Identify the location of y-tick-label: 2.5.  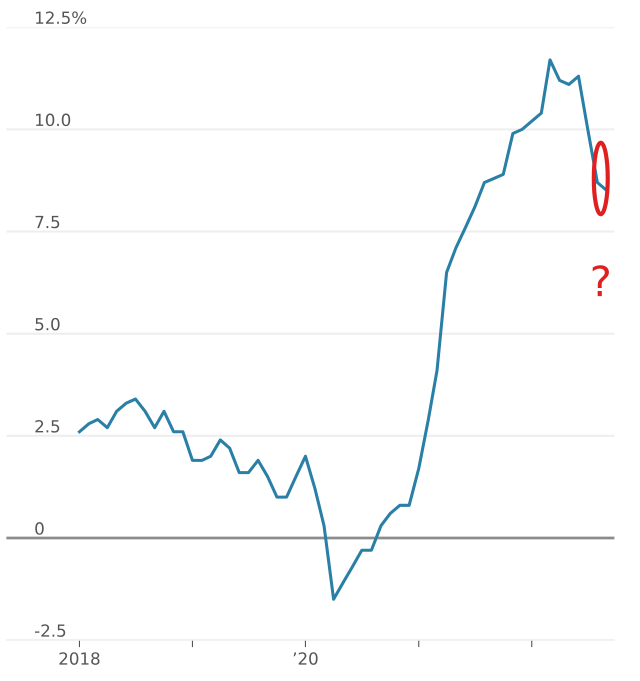
(47, 426).